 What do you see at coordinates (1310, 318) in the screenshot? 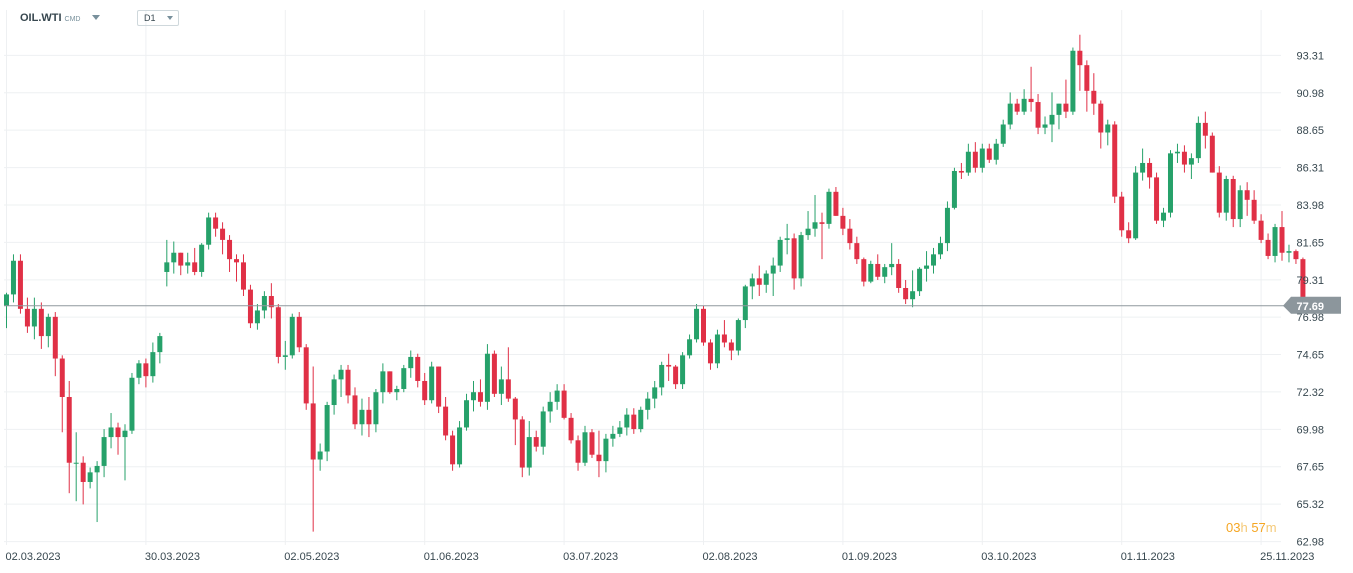
I see `price-tick-label: 76.98` at bounding box center [1310, 318].